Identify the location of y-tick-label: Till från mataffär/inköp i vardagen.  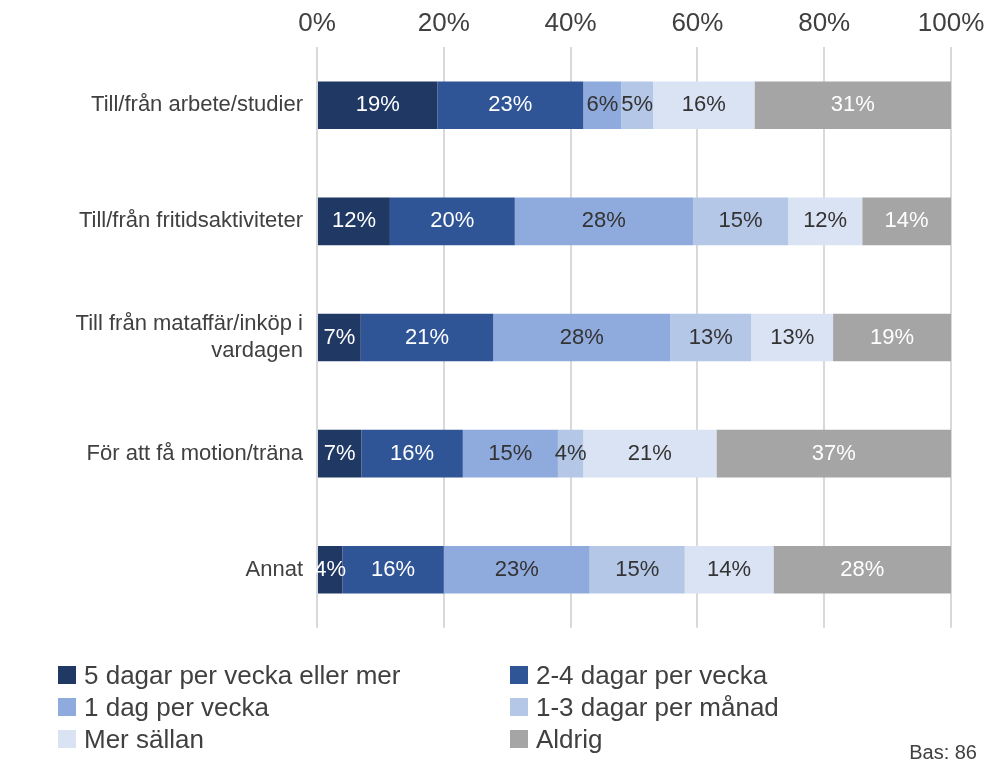
(189, 336).